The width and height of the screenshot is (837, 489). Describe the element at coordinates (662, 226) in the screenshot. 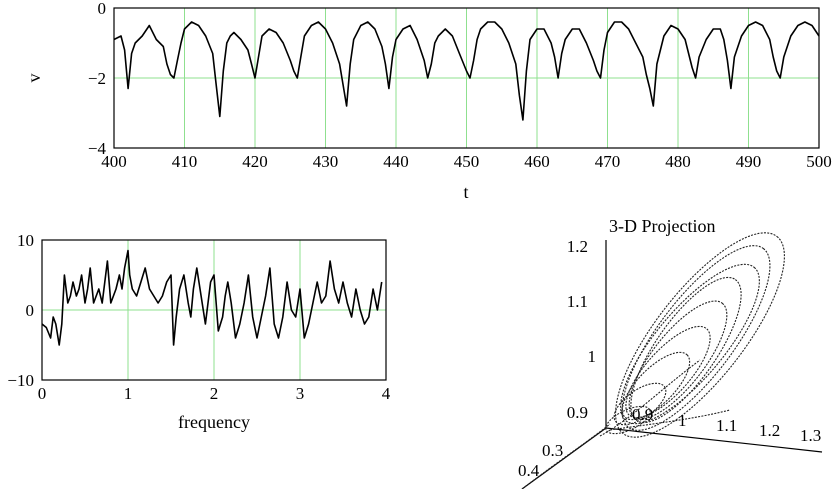

I see `projection-3d-title: 3-D Projection` at that location.